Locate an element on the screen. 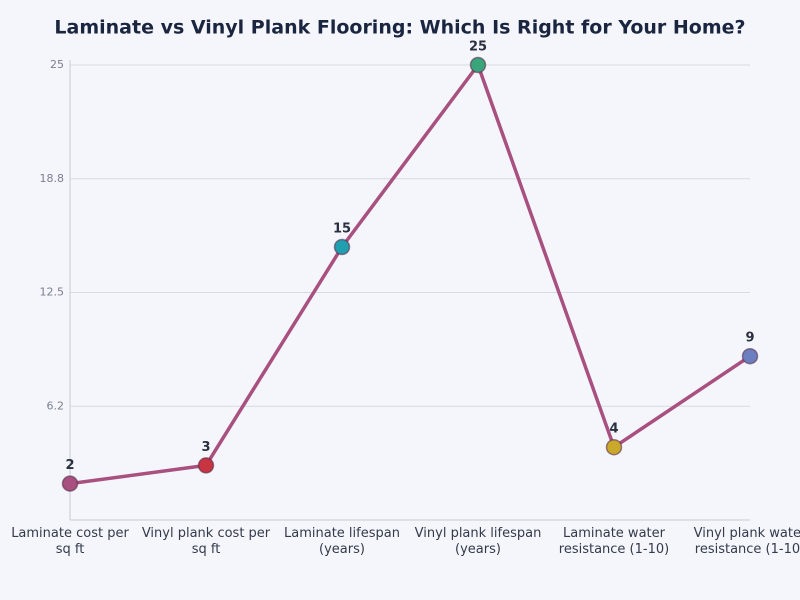  y-tick-label: 12.5 is located at coordinates (52, 292).